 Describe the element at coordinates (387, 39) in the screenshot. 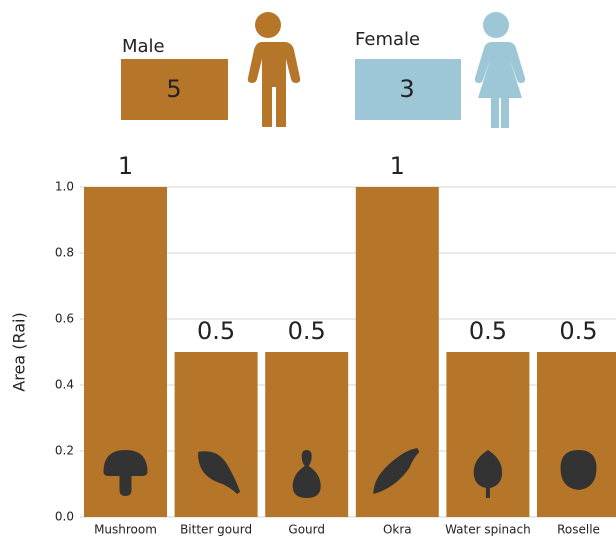

I see `female-label: Female` at that location.